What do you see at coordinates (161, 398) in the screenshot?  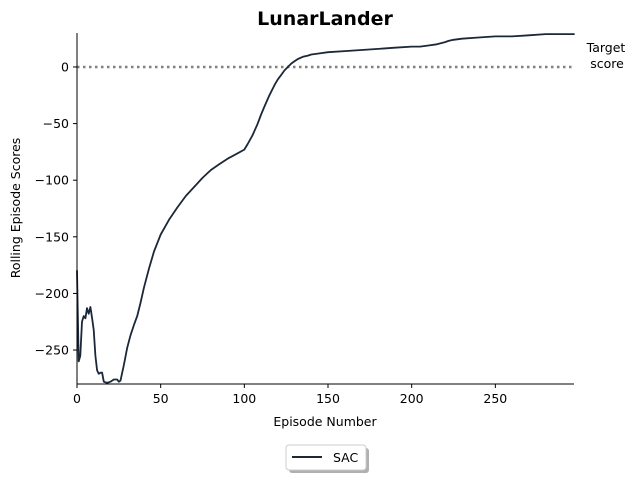 I see `x-tick-label: 50` at bounding box center [161, 398].